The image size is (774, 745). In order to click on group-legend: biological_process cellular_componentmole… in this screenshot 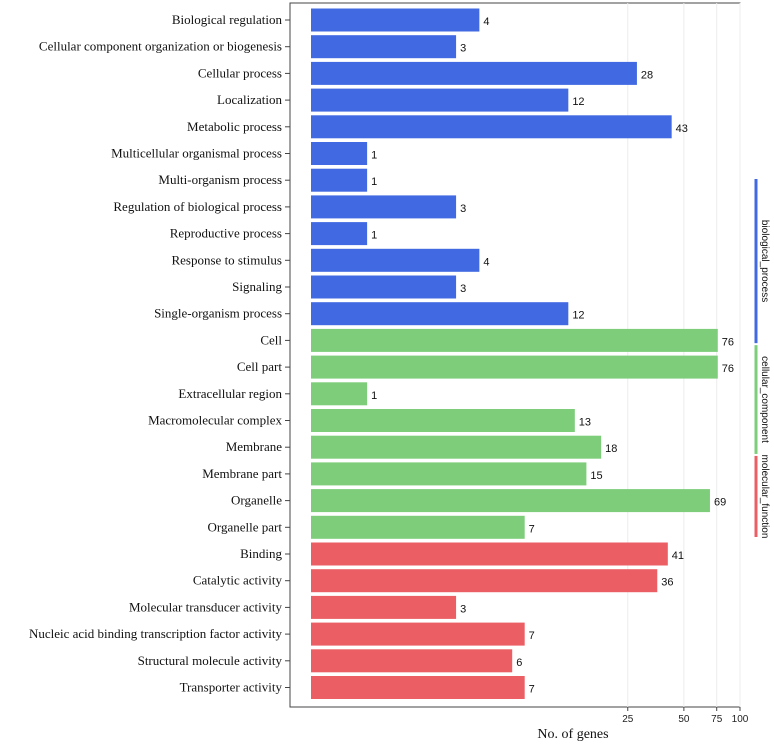, I will do `click(762, 358)`.